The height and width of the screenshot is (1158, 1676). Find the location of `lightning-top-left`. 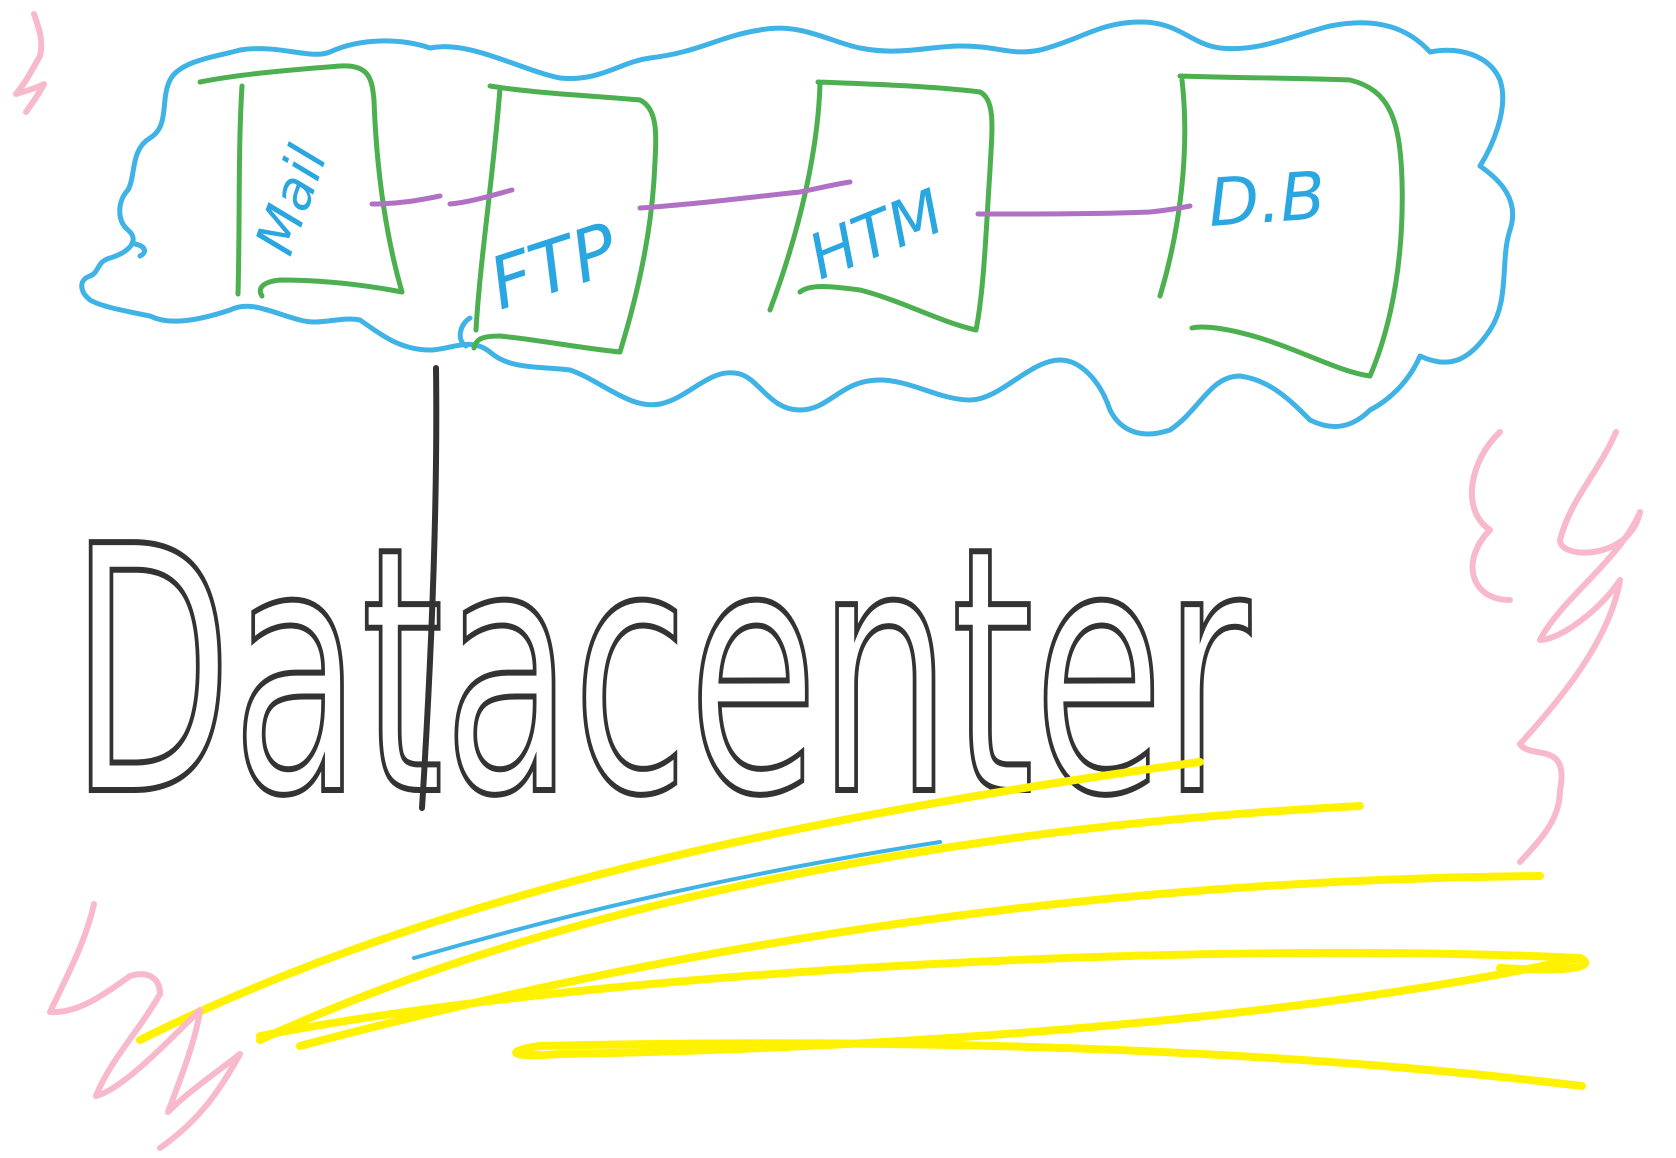

lightning-top-left is located at coordinates (30, 63).